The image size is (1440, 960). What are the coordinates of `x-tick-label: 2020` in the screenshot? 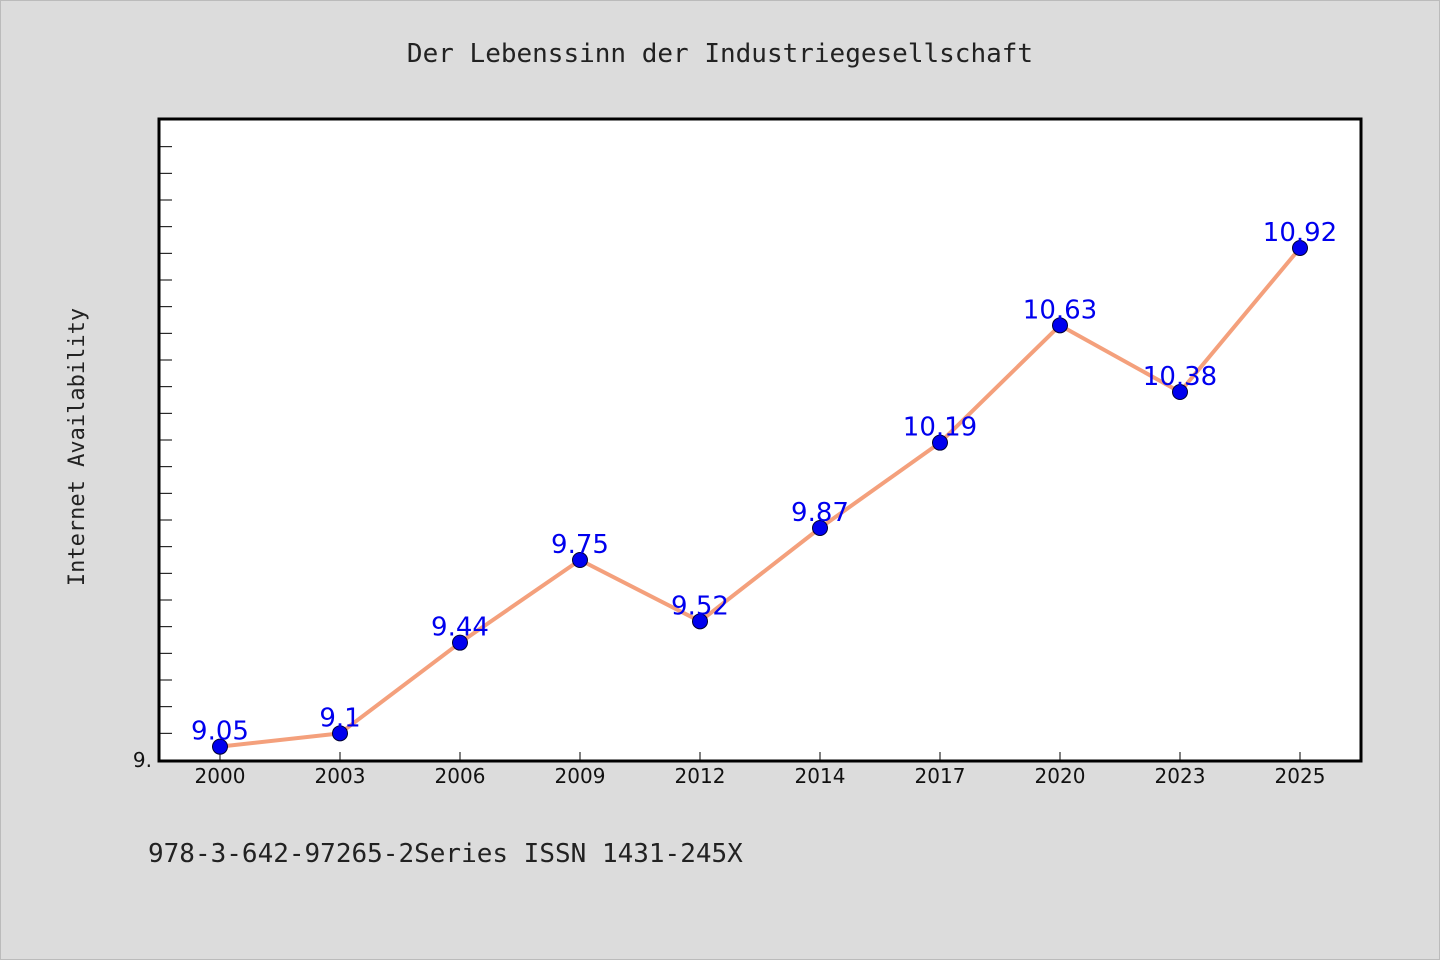 It's located at (1060, 776).